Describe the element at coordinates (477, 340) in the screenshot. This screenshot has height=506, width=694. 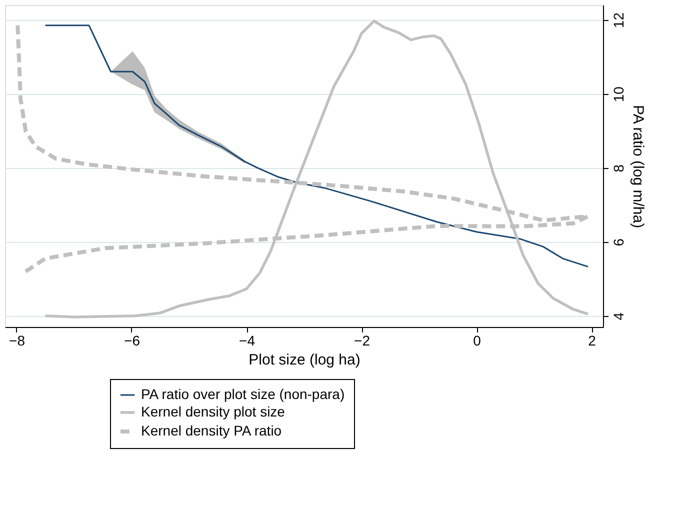
I see `x-tick-label: 0` at that location.